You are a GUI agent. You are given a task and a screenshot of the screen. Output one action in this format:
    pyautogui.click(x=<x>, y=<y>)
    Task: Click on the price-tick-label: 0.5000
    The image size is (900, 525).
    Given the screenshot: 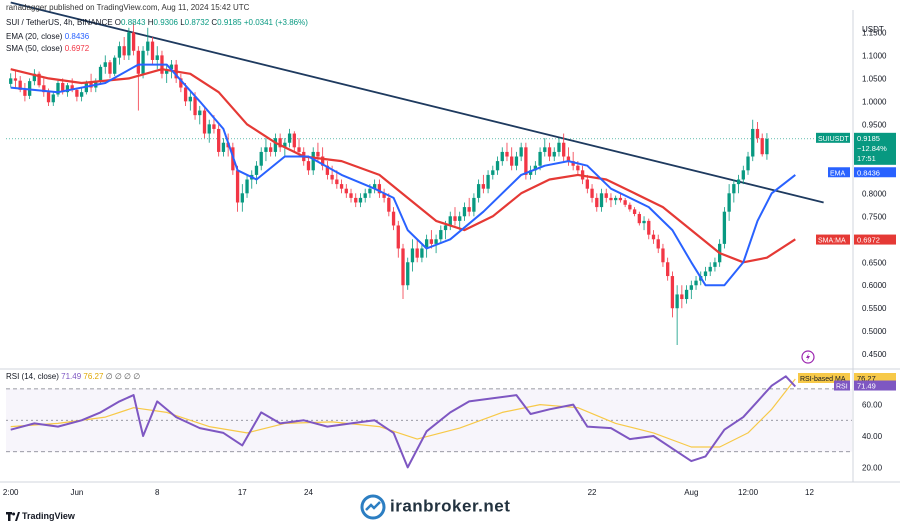 What is the action you would take?
    pyautogui.click(x=874, y=331)
    